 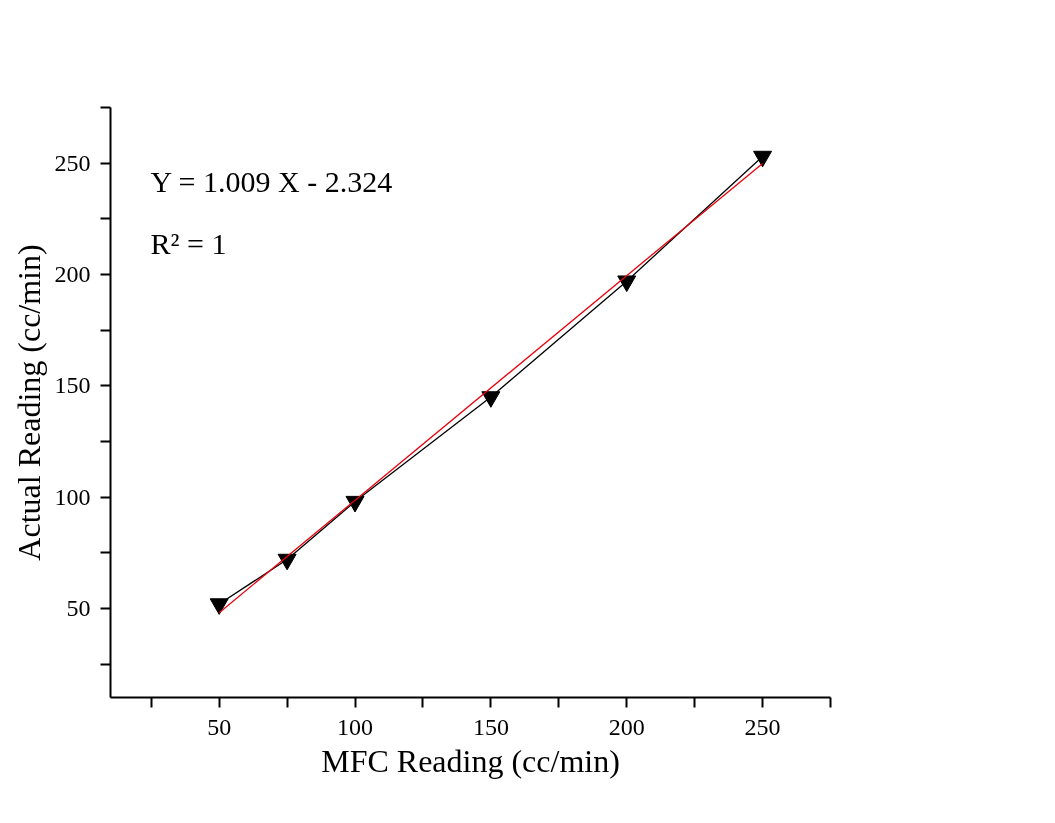 What do you see at coordinates (626, 726) in the screenshot?
I see `x-tick-label: 200` at bounding box center [626, 726].